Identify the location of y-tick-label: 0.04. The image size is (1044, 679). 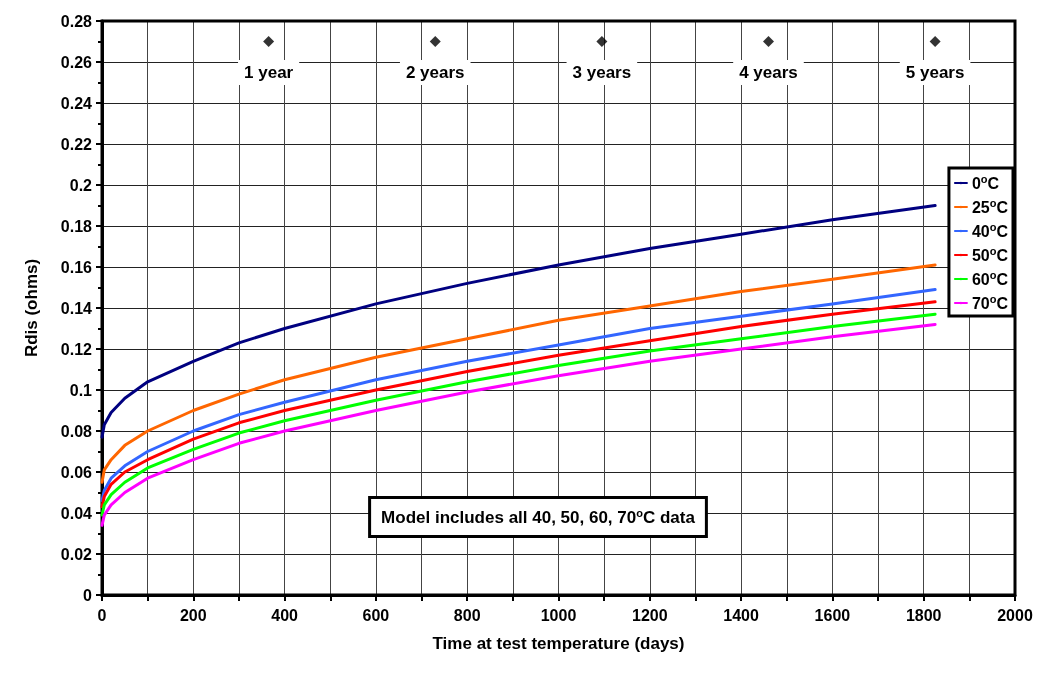
(76, 513).